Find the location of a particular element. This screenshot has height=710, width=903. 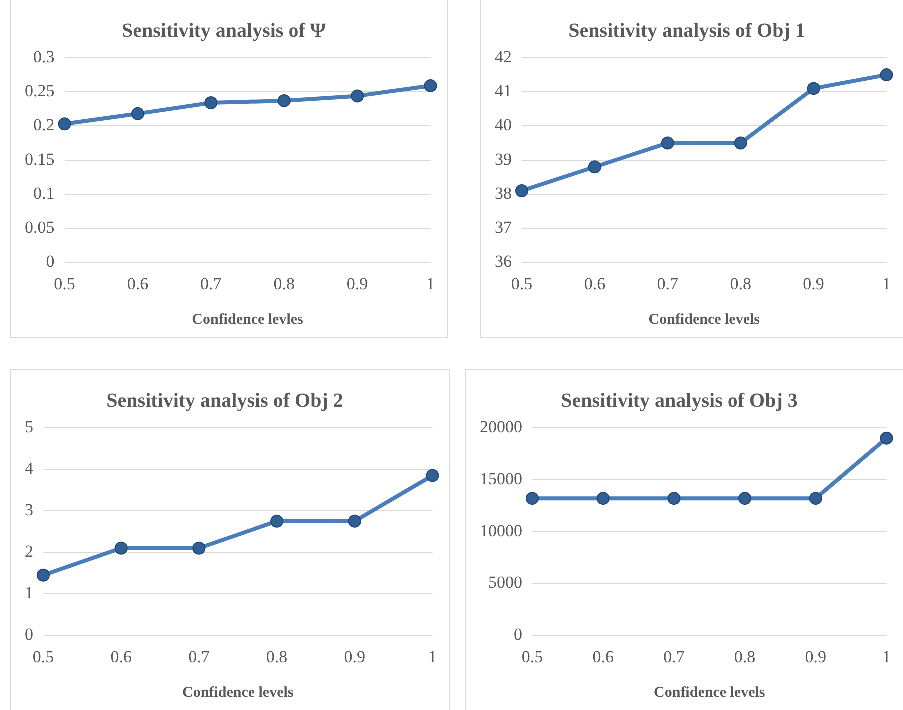

y-tick-label: 15000 is located at coordinates (501, 478).